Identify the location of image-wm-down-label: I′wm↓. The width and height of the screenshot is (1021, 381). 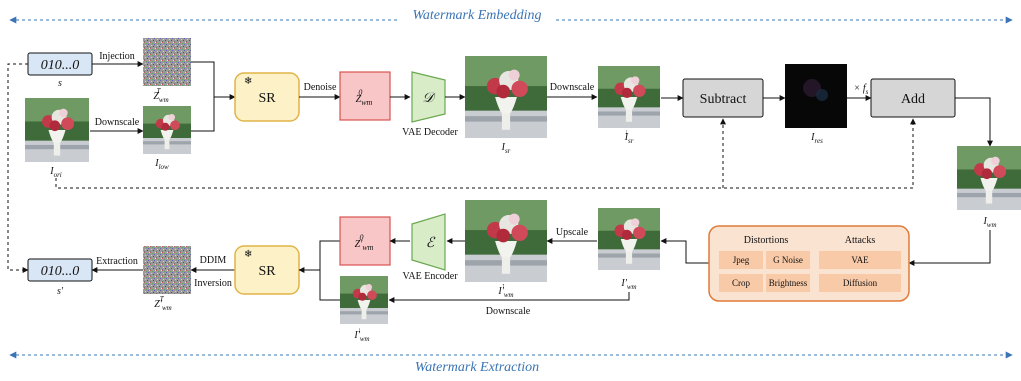
(361, 334).